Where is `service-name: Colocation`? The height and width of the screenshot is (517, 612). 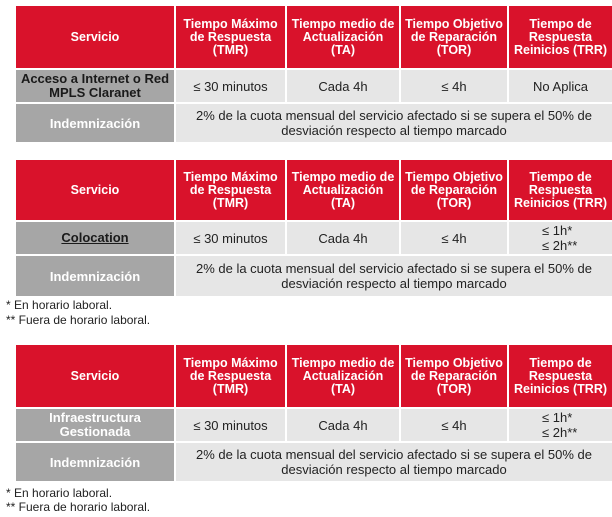 service-name: Colocation is located at coordinates (95, 238).